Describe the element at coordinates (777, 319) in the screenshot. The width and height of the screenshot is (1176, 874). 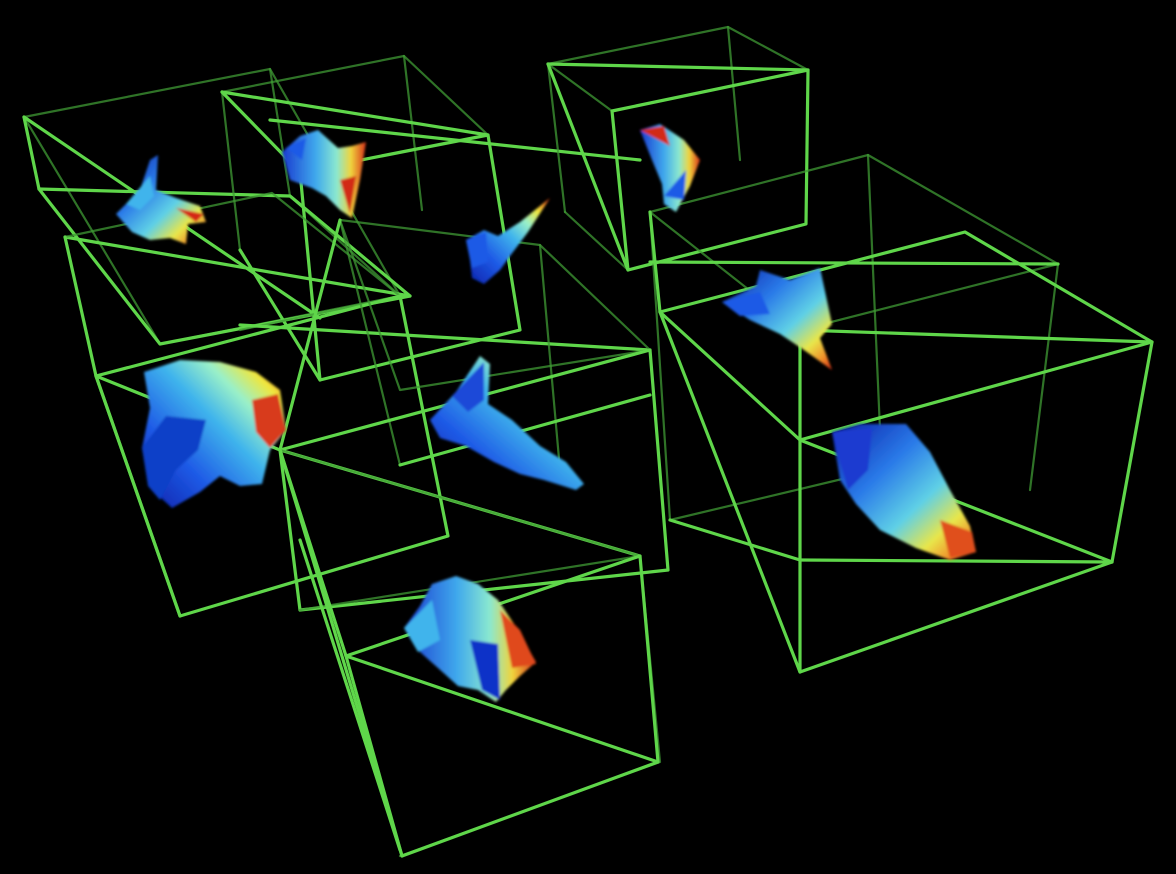
I see `volume-blob-right-upper` at that location.